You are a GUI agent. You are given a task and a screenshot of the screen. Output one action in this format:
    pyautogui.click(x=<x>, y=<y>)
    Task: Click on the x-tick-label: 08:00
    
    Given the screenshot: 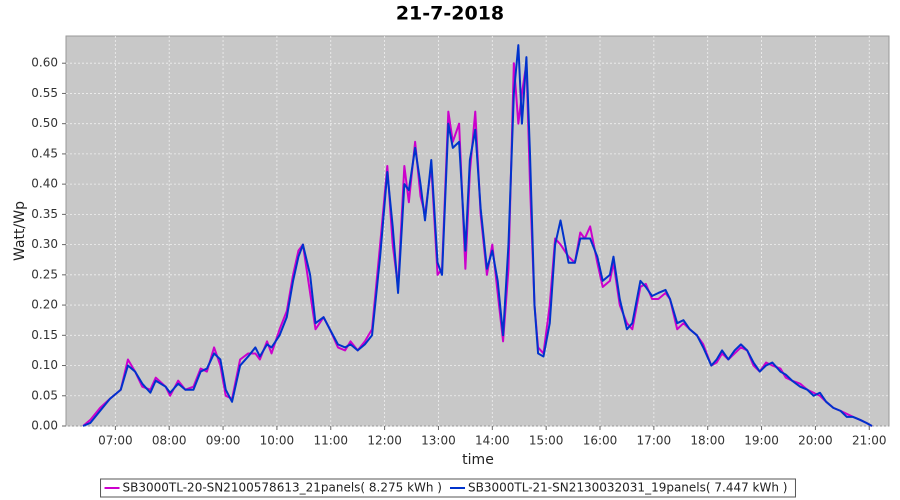 What is the action you would take?
    pyautogui.click(x=169, y=441)
    